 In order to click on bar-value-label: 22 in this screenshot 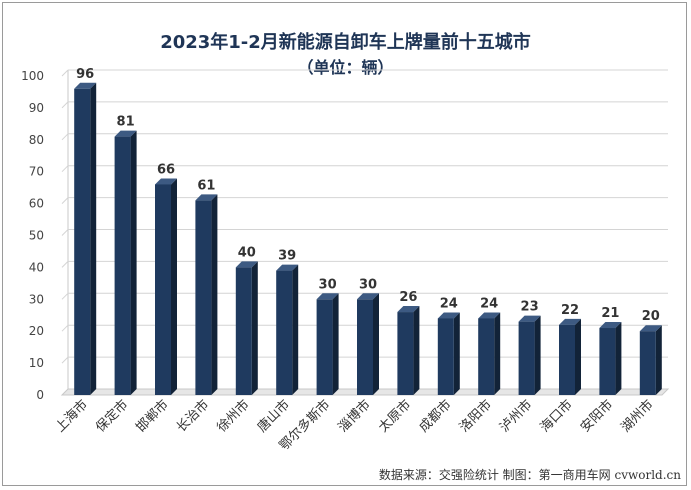, I will do `click(570, 310)`.